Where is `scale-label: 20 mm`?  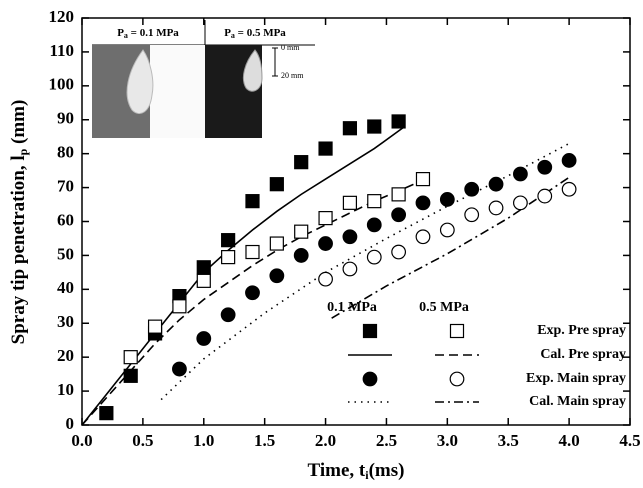 scale-label: 20 mm is located at coordinates (292, 75).